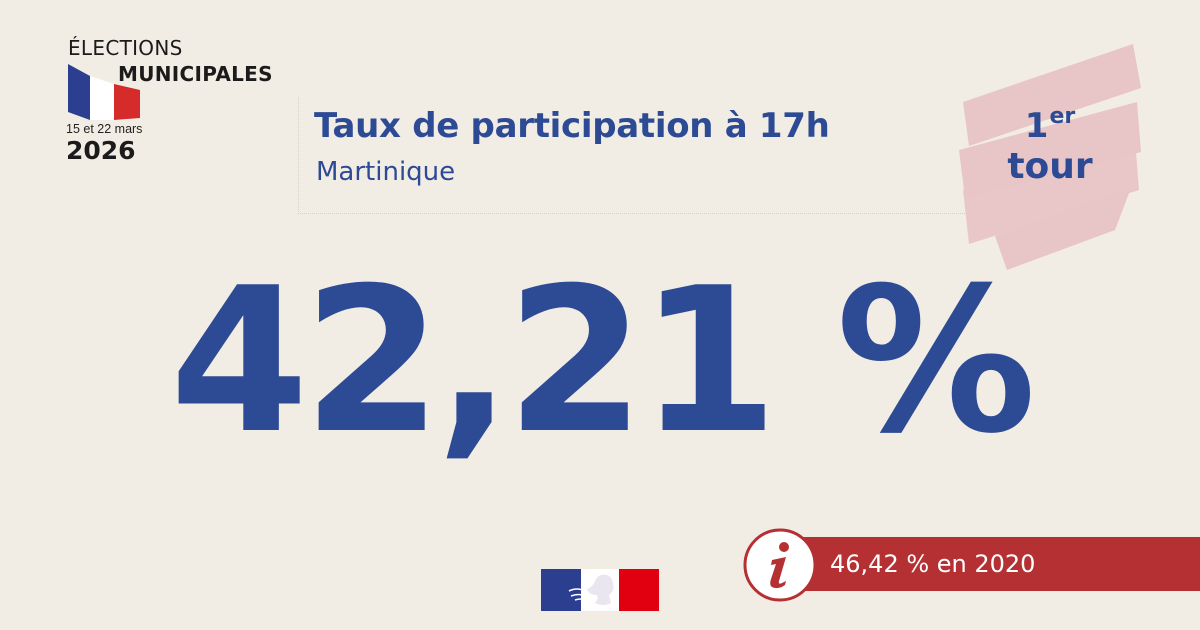 The image size is (1200, 630). I want to click on round-badge: 1er tour, so click(1050, 156).